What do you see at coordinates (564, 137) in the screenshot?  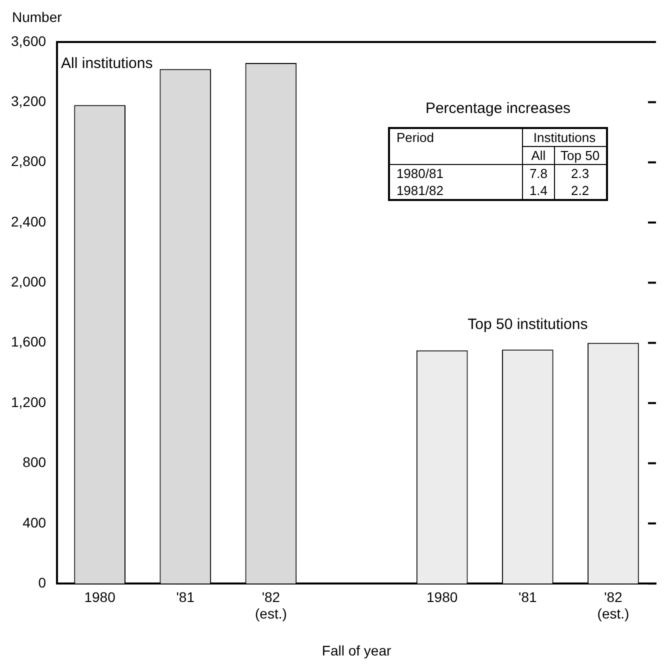 I see `annotation: Institutions` at bounding box center [564, 137].